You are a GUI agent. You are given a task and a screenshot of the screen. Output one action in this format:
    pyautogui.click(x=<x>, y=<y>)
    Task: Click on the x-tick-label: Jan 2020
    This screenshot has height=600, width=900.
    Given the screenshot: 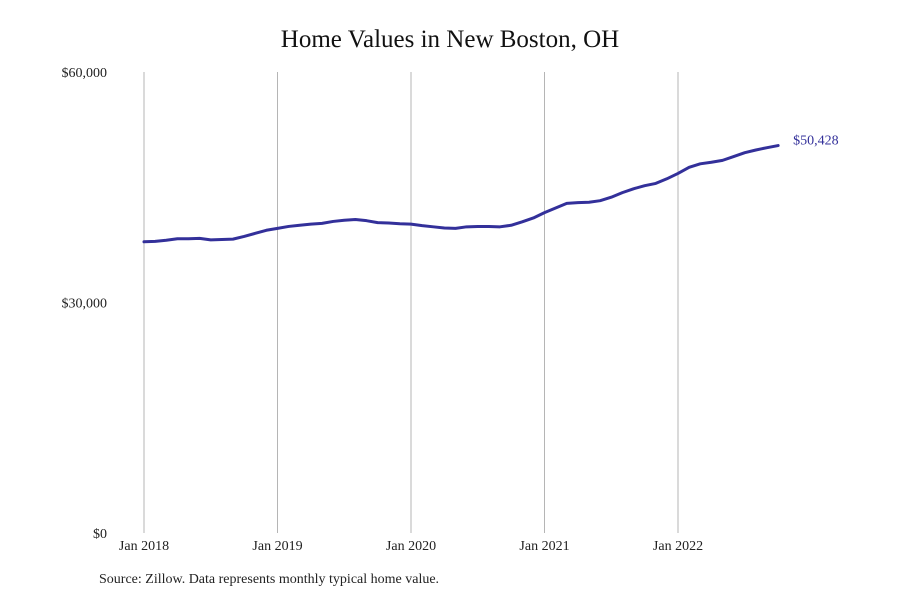 What is the action you would take?
    pyautogui.click(x=411, y=546)
    